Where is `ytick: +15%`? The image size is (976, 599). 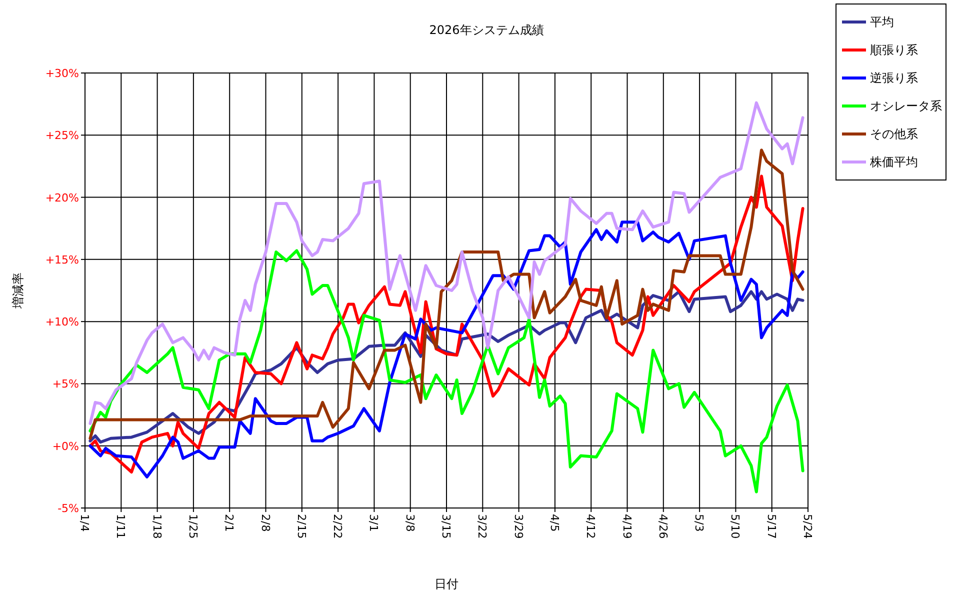
ytick: +15% is located at coordinates (62, 259).